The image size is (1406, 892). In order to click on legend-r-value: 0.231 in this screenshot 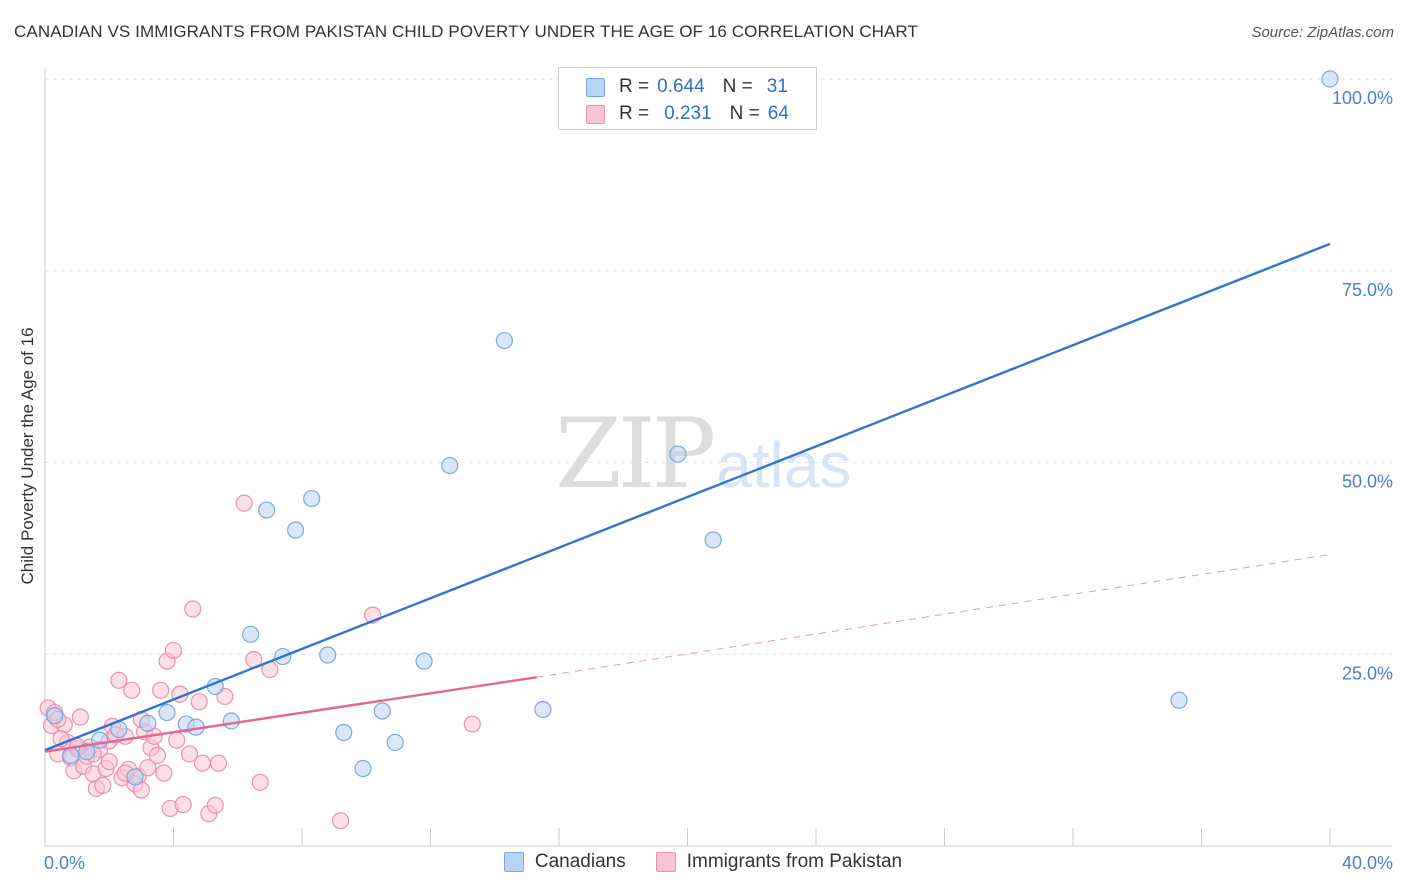, I will do `click(688, 113)`.